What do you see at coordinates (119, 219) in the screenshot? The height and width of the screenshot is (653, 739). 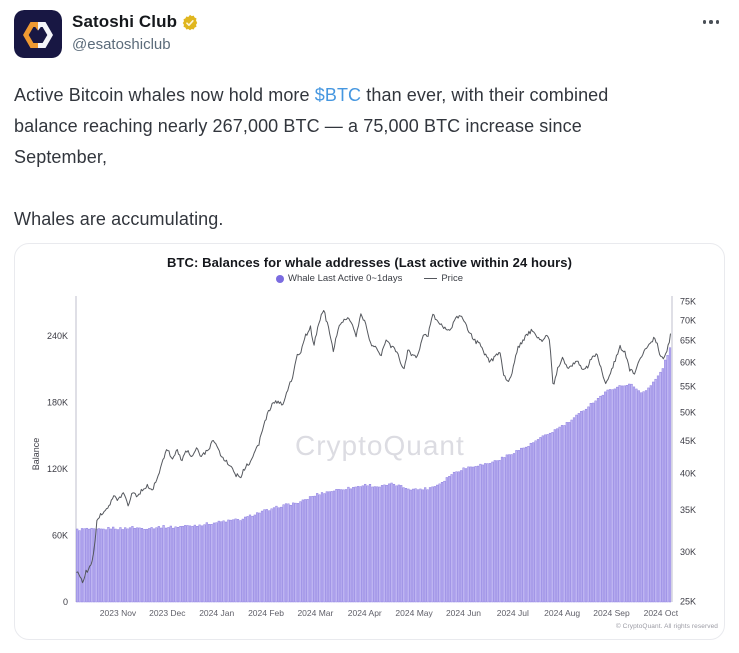 I see `tweet-text-segment: Whales are accumulating.` at bounding box center [119, 219].